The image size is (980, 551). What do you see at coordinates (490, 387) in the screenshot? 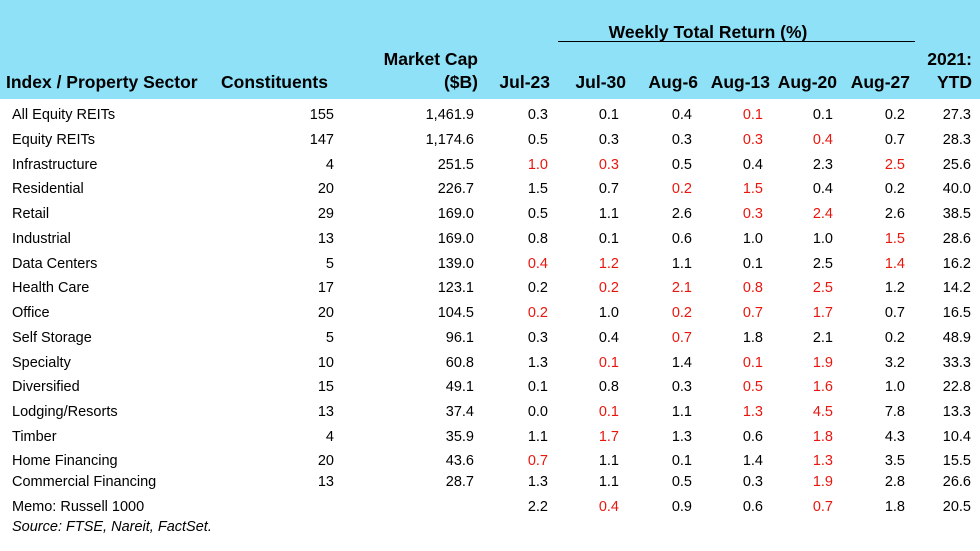
I see `table-row: Diversified 15 49.1 0.1 0.8 0.3 0.5 1.6 1.0 22.8` at bounding box center [490, 387].